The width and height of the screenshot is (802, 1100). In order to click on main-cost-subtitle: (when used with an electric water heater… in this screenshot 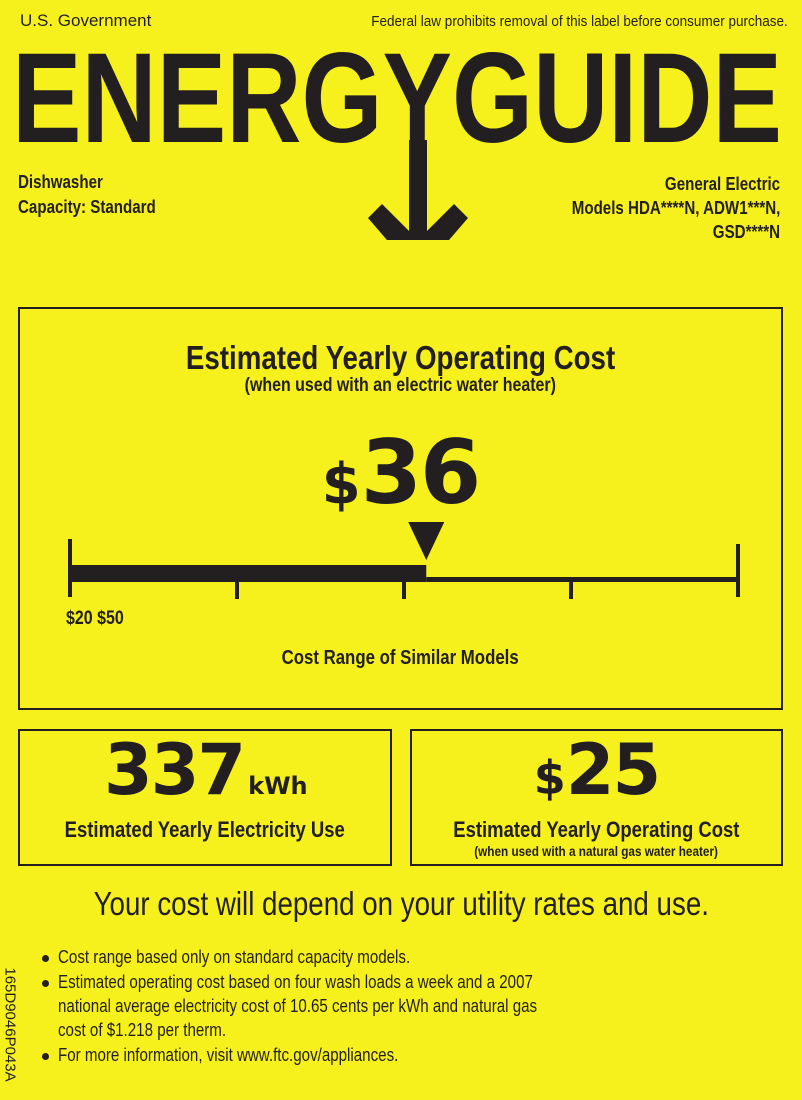, I will do `click(400, 385)`.